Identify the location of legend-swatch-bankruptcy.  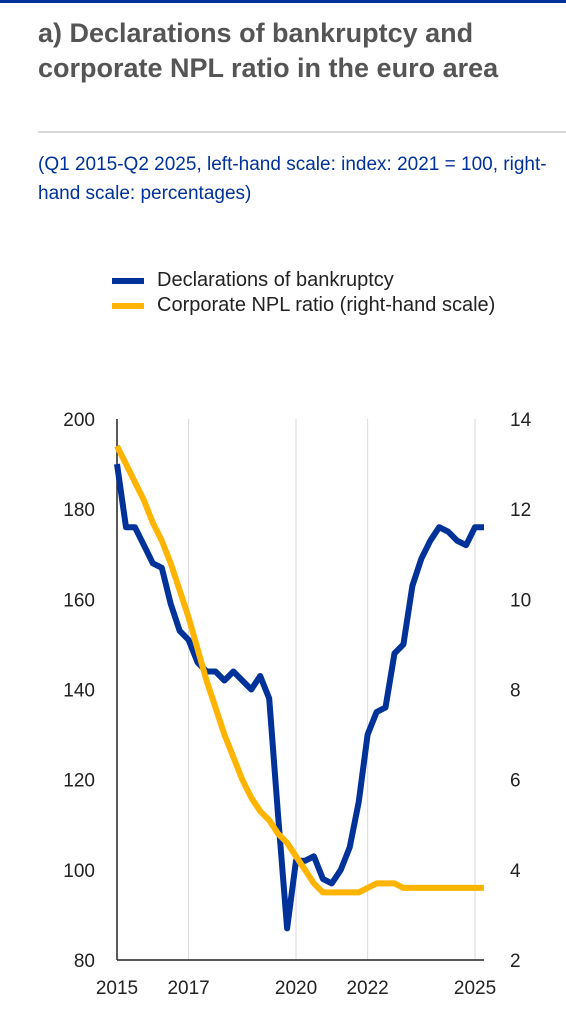
(128, 281).